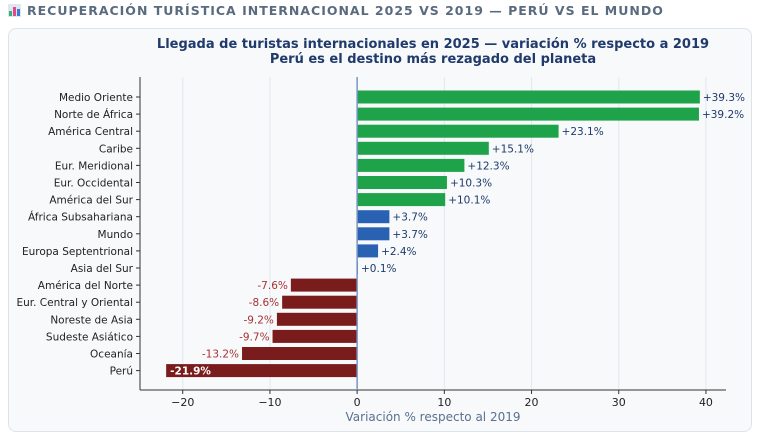 This screenshot has width=760, height=437. I want to click on y-tick-label: África Subsahariana, so click(80, 217).